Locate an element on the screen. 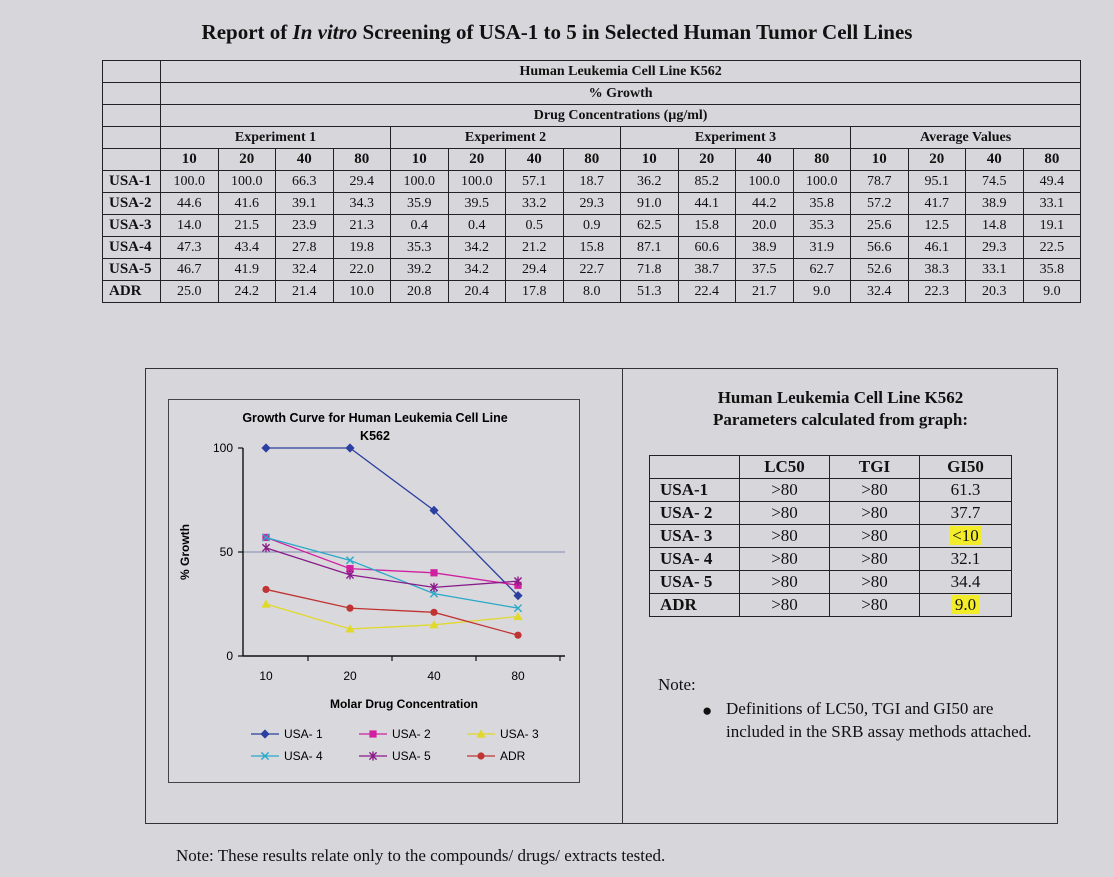 The width and height of the screenshot is (1114, 877). params-row: USA- 2 >80 >80 37.7 is located at coordinates (830, 513).